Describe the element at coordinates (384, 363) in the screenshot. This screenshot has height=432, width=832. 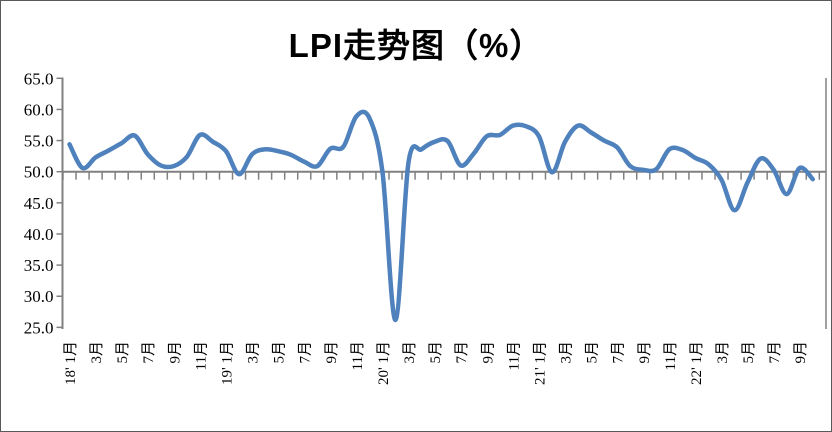
I see `x-tick-label: 20' 1月` at that location.